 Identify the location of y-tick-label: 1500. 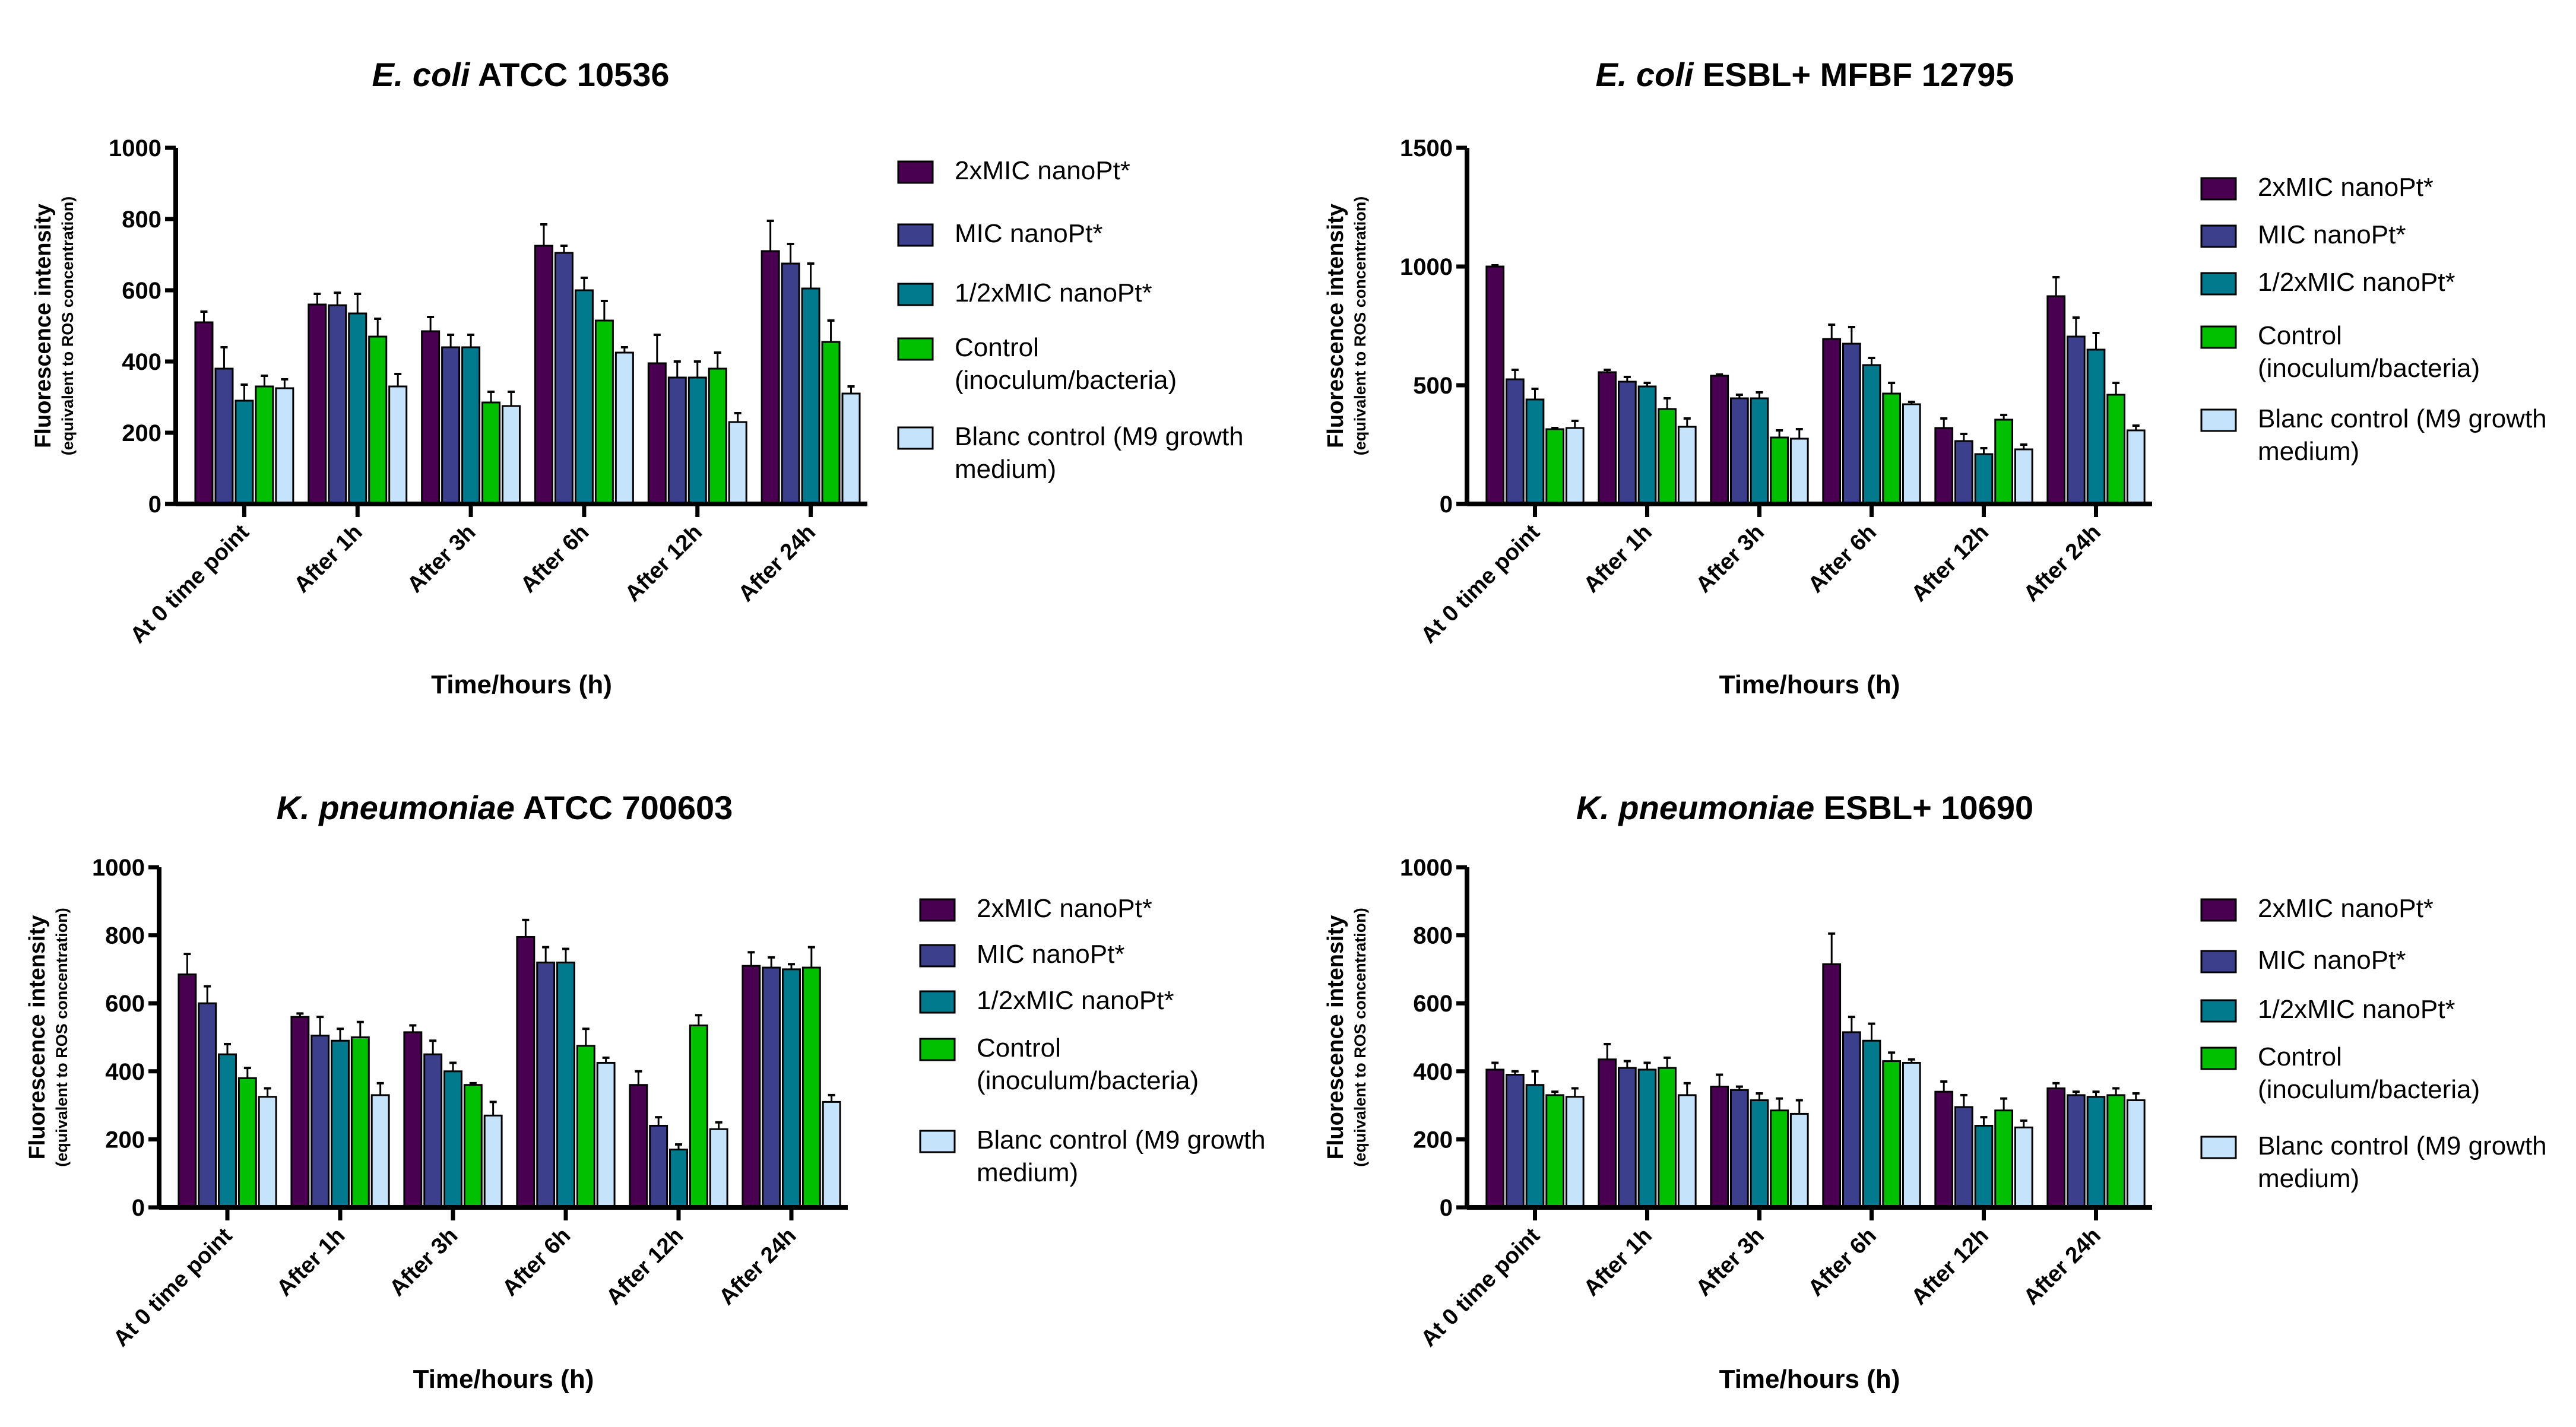
(1427, 148).